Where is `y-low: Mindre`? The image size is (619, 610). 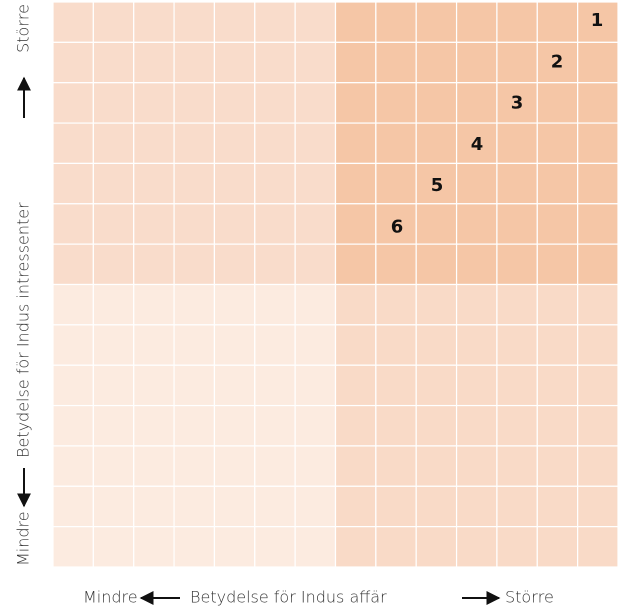
y-low: Mindre is located at coordinates (23, 538).